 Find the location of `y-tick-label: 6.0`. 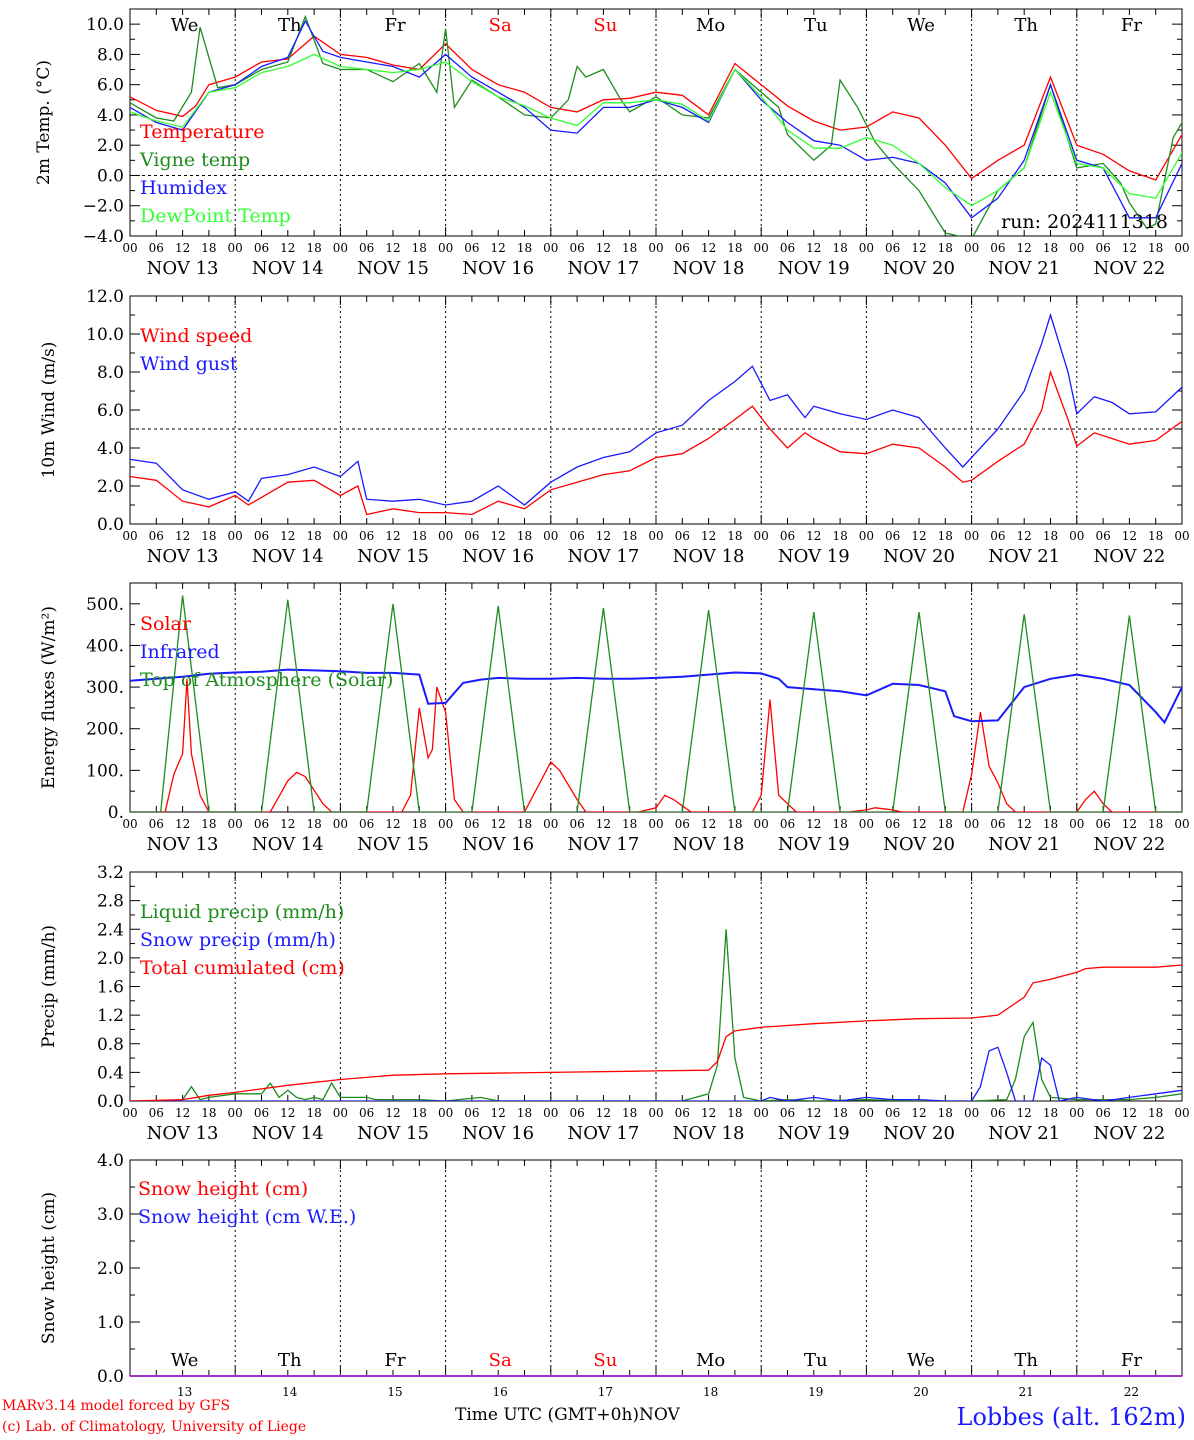

y-tick-label: 6.0 is located at coordinates (110, 86).